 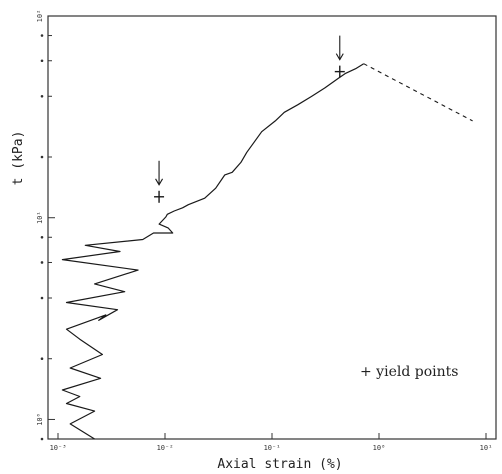 I want to click on x-tick-label: 10⁰, so click(x=379, y=448).